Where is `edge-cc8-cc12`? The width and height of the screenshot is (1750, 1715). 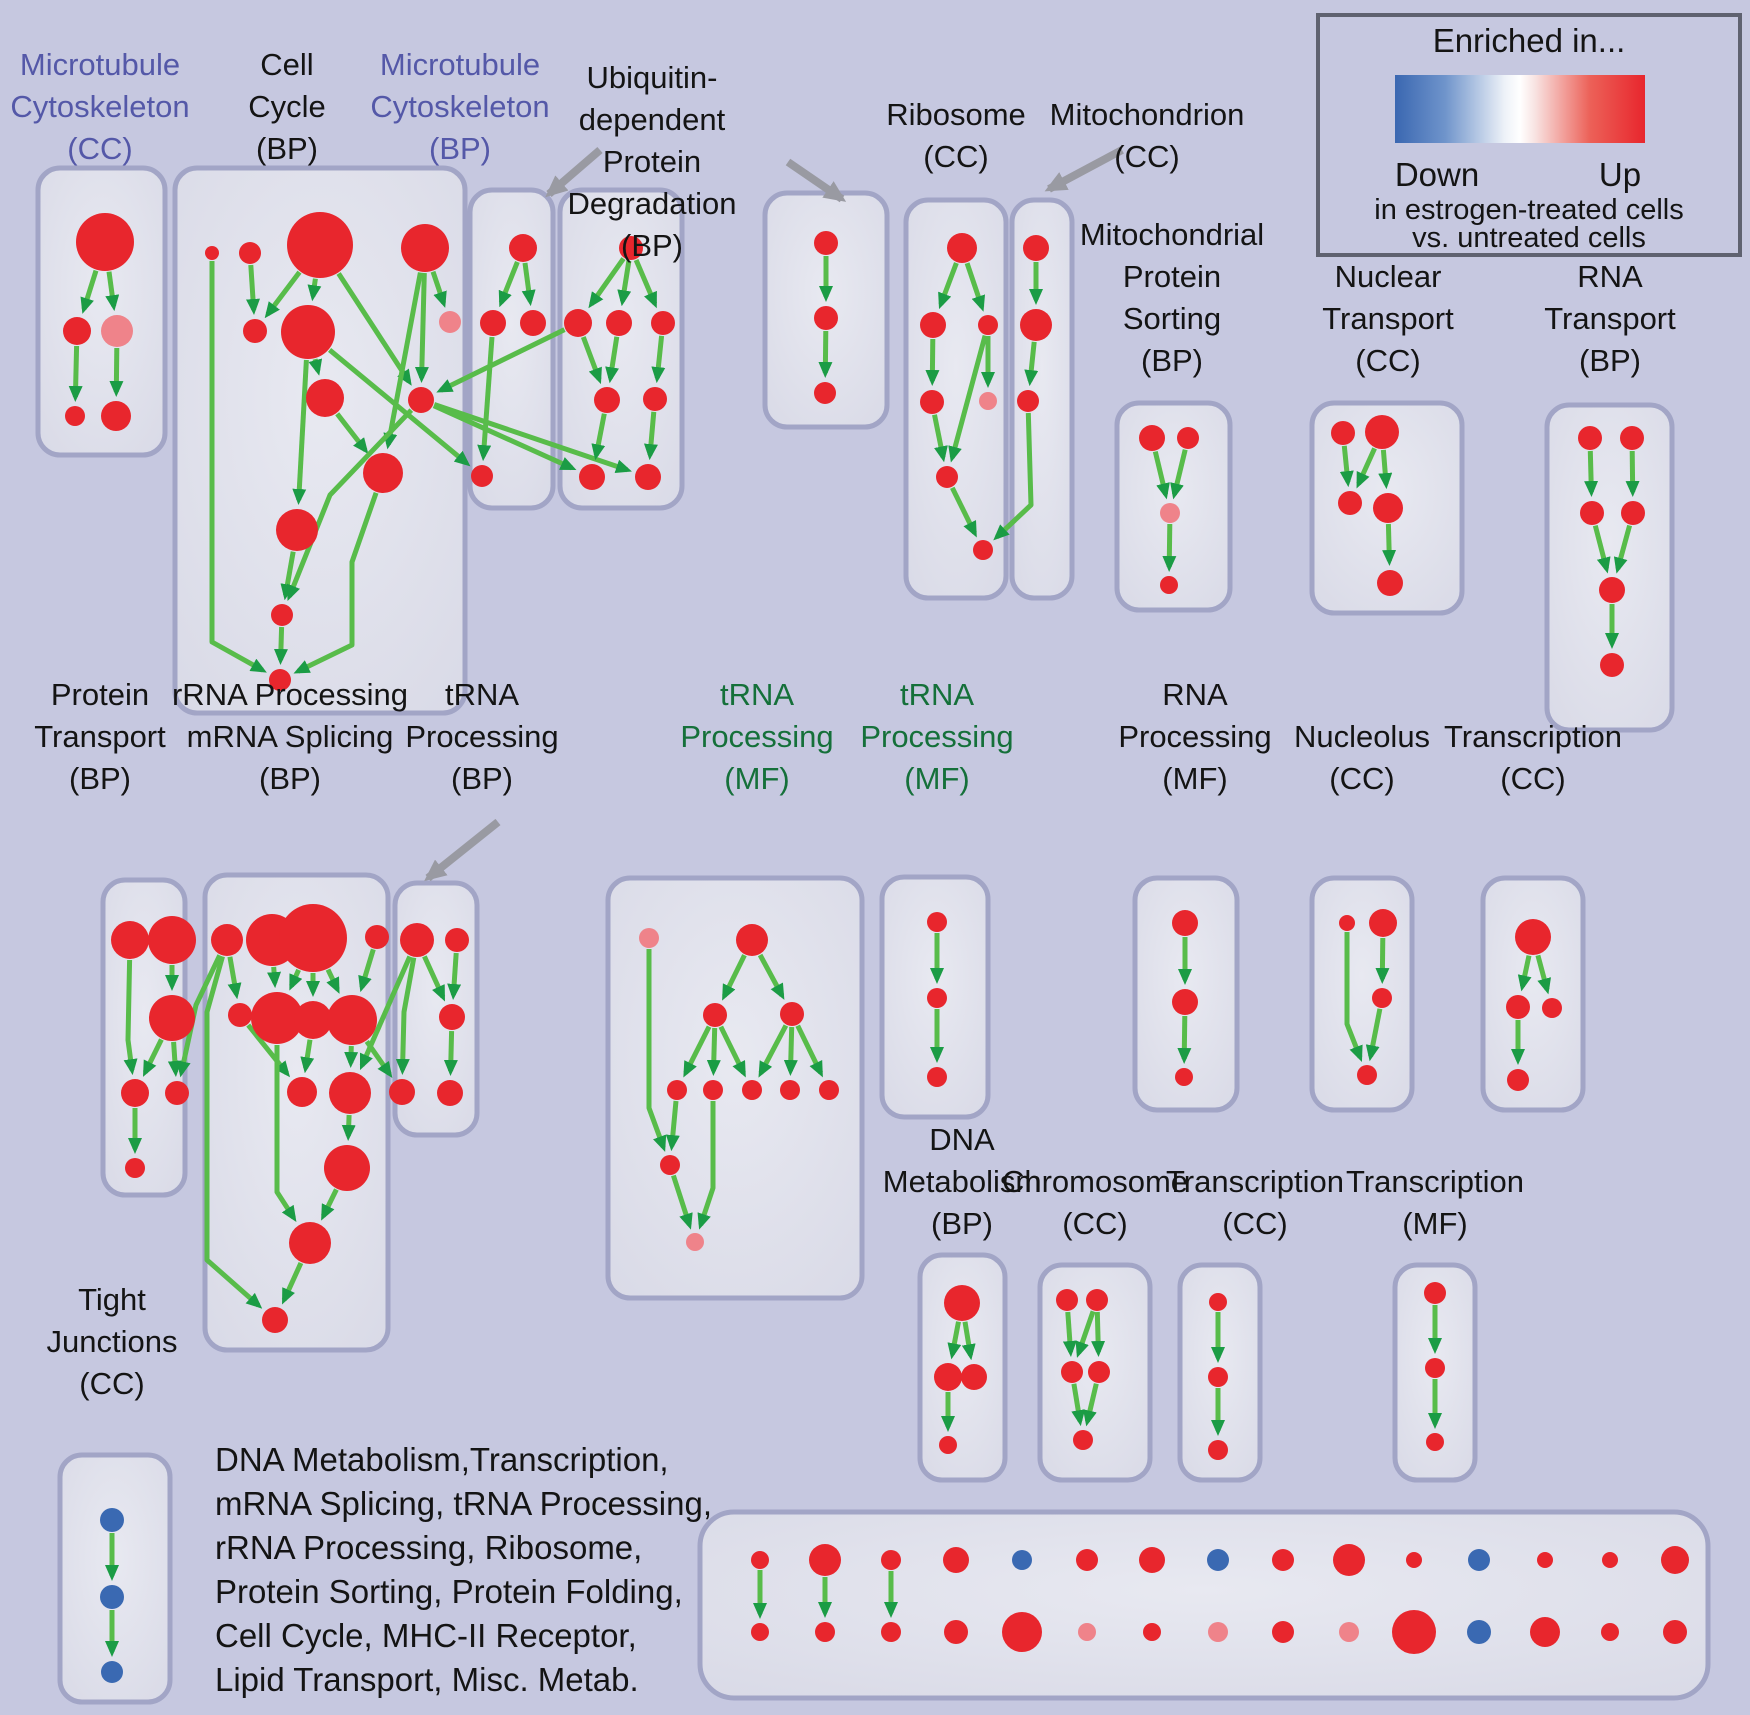
edge-cc8-cc12 is located at coordinates (350, 505).